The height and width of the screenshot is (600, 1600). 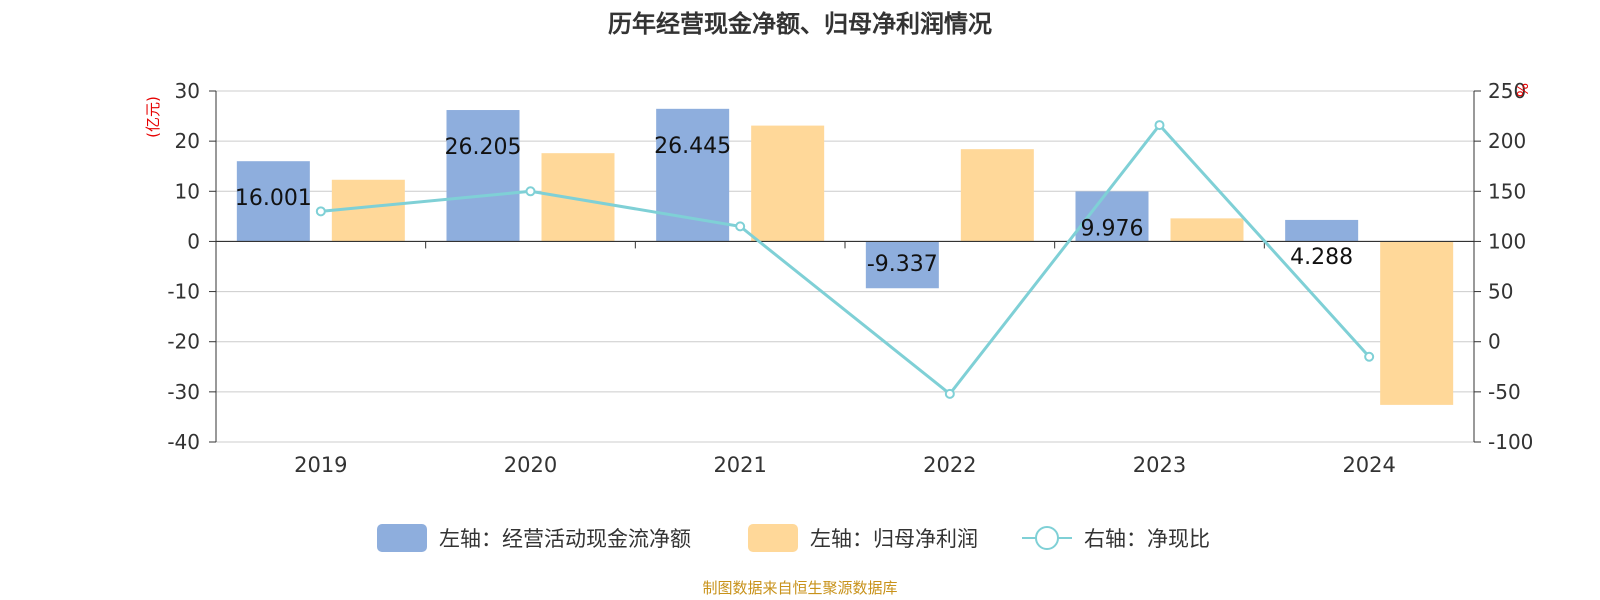 What do you see at coordinates (183, 442) in the screenshot?
I see `left-tick-label: -40` at bounding box center [183, 442].